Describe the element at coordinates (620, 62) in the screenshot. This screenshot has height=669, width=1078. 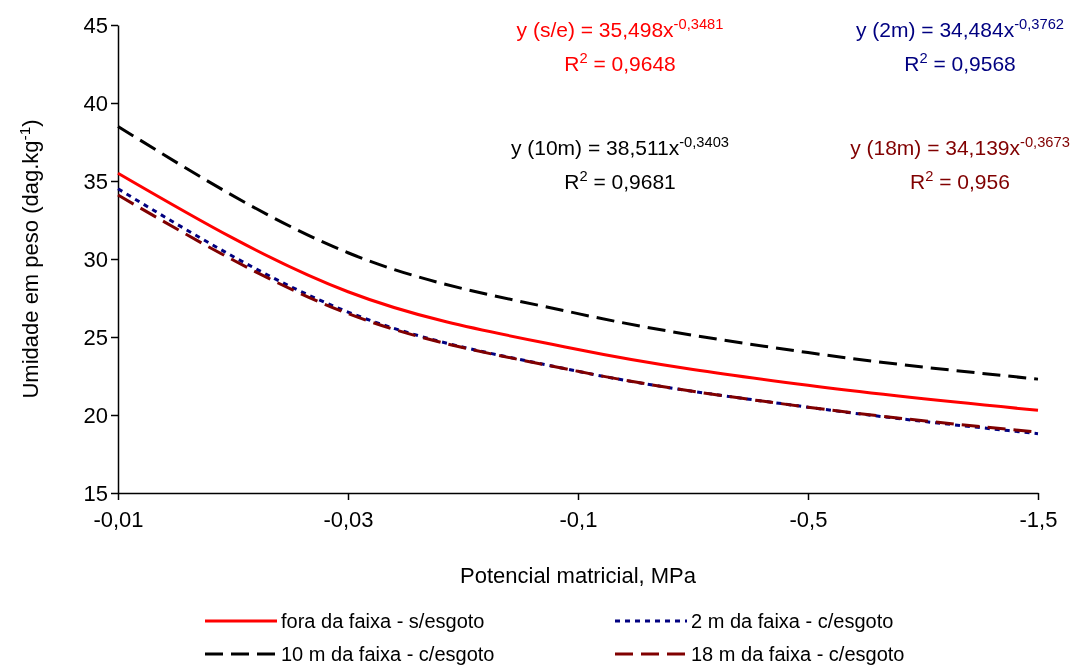
I see `annotation: R$^{2}$ = 0,9648` at that location.